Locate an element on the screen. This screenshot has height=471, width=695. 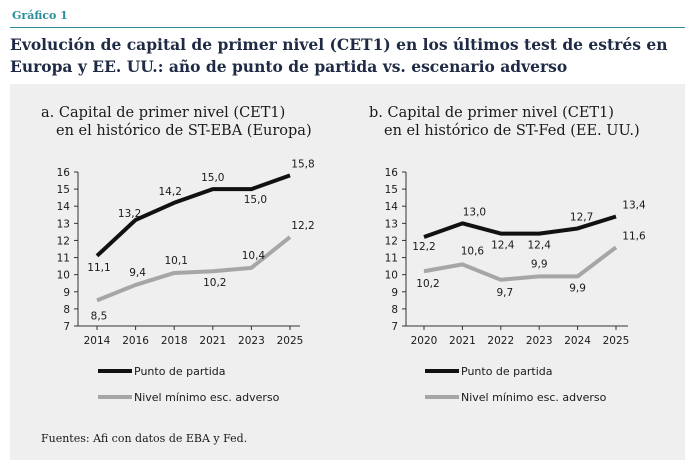
chart-a-legend-adverse: Nivel mínimo esc. adverso is located at coordinates (188, 397).